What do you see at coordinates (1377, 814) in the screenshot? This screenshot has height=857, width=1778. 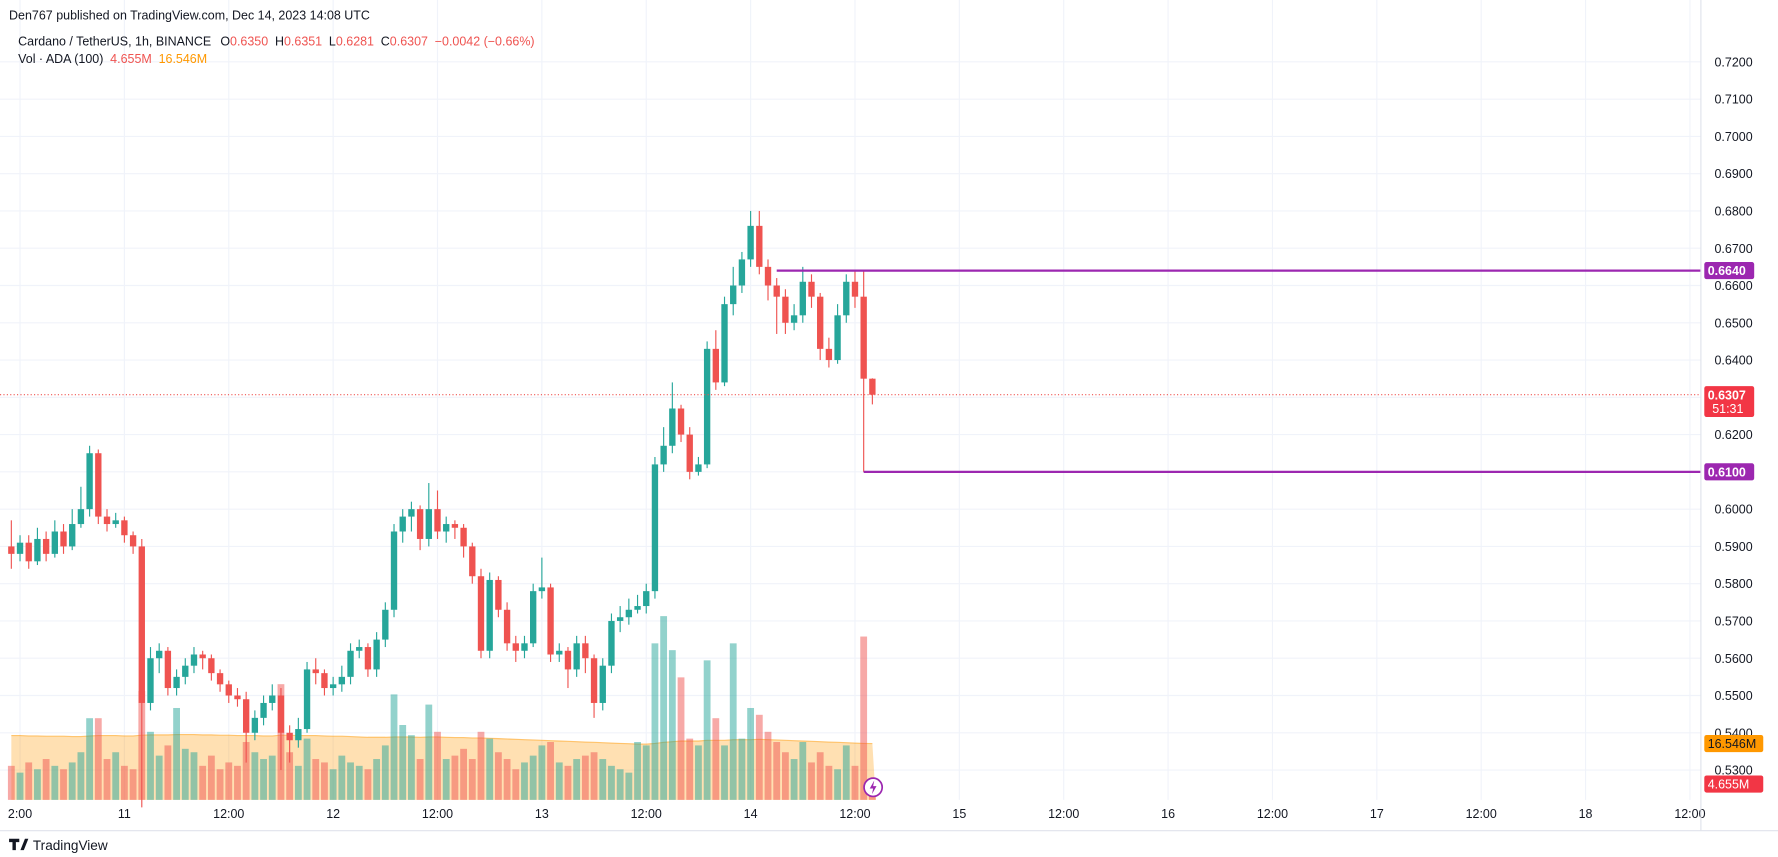 I see `x-tick-label: 17` at bounding box center [1377, 814].